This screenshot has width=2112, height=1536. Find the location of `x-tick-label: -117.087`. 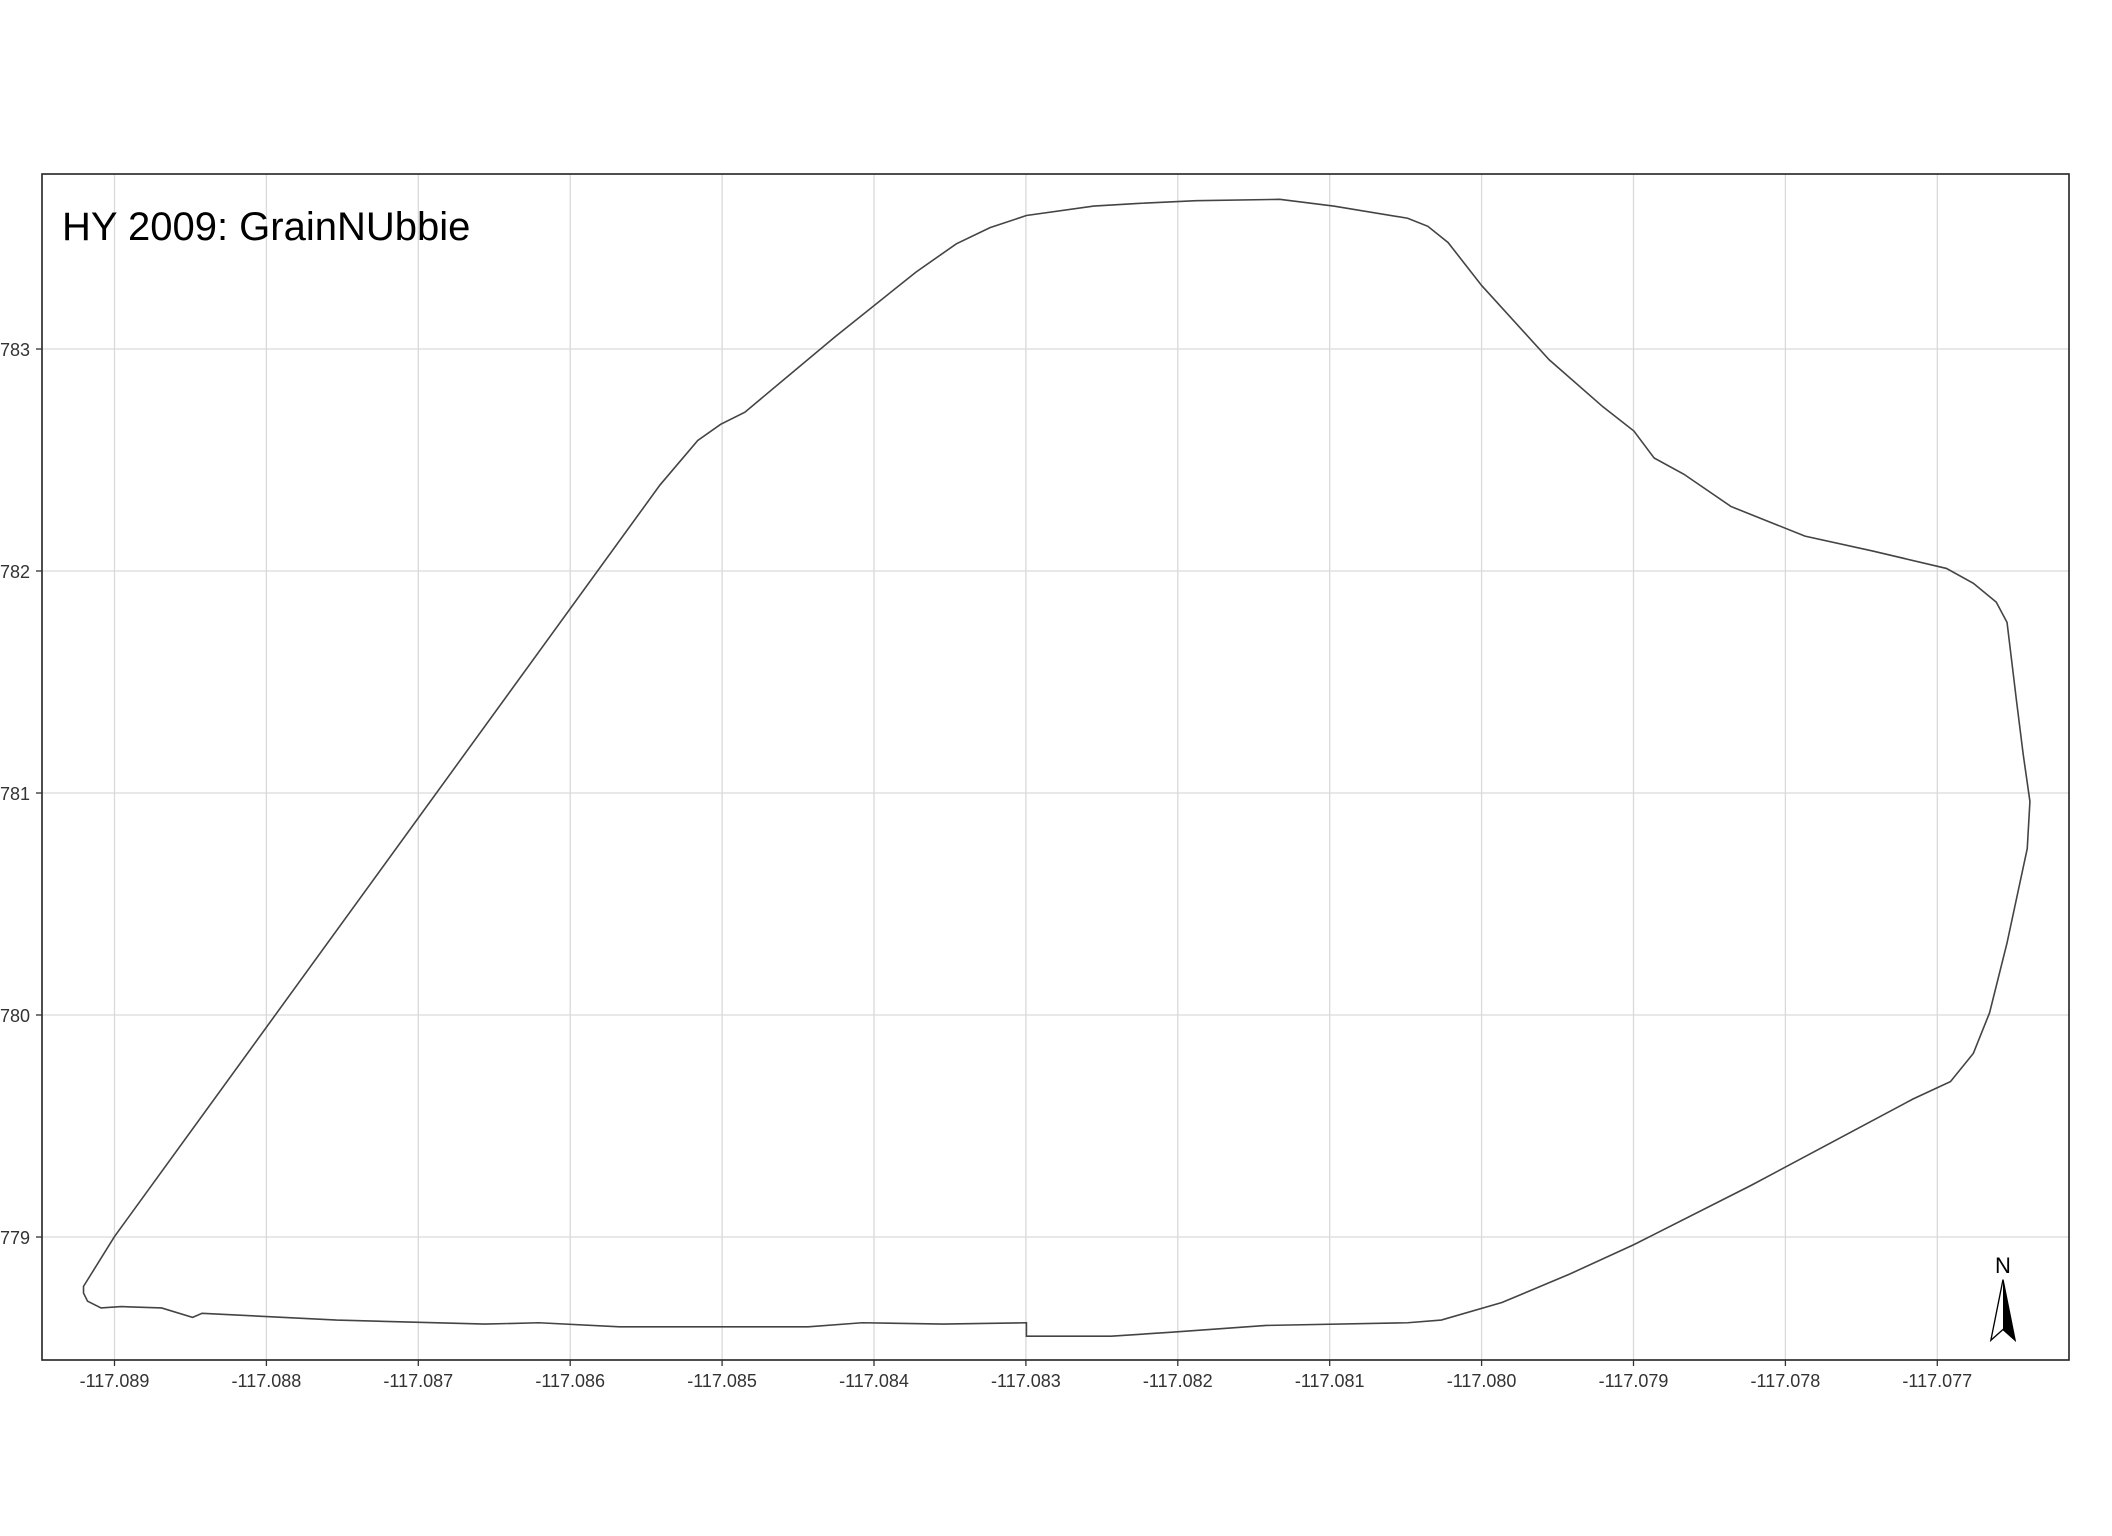

x-tick-label: -117.087 is located at coordinates (418, 1381).